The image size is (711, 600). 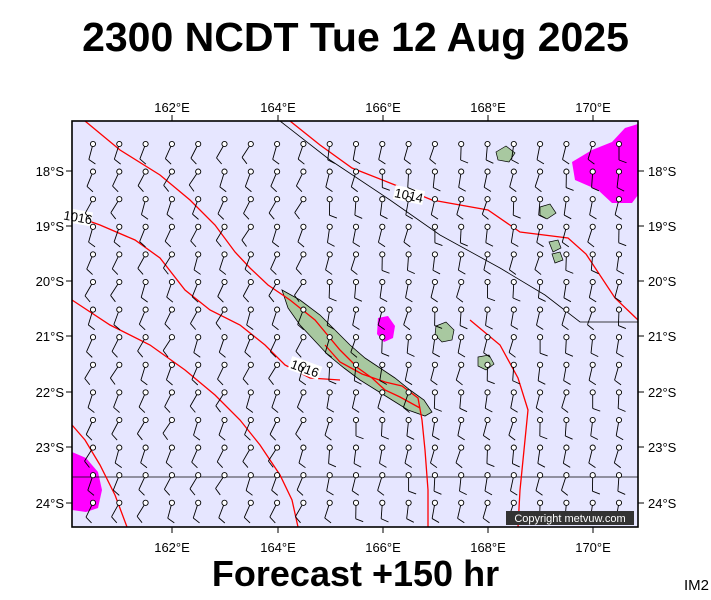 I want to click on lon-label-bottom-170: 170°E, so click(x=593, y=547).